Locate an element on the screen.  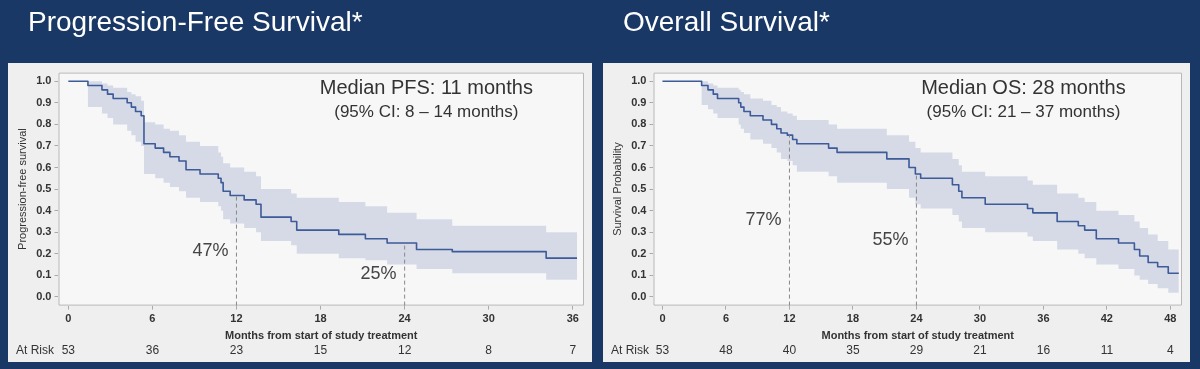
annotation: Median PFS: 11 months is located at coordinates (426, 87).